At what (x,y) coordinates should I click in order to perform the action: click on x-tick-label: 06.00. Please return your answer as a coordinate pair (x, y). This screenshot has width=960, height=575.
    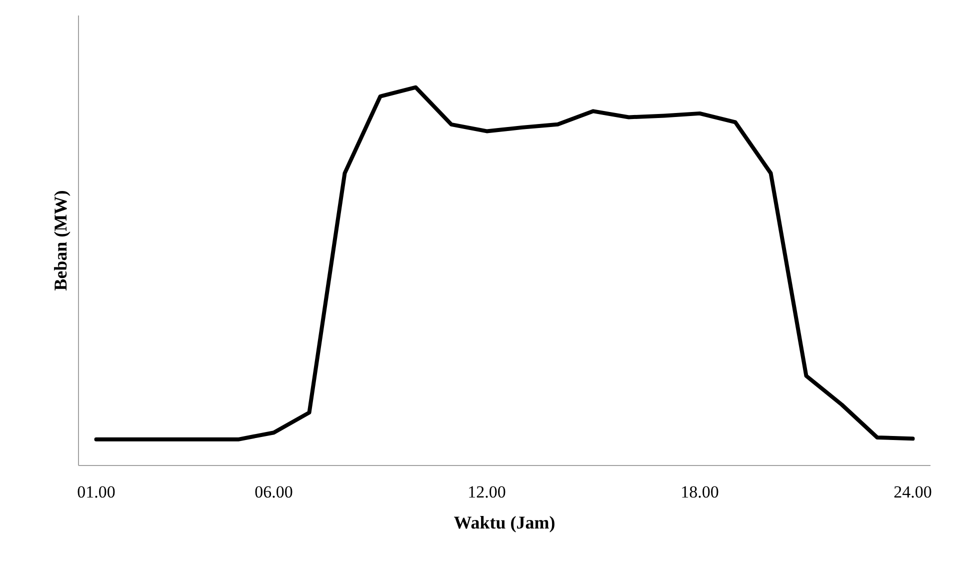
    Looking at the image, I should click on (273, 492).